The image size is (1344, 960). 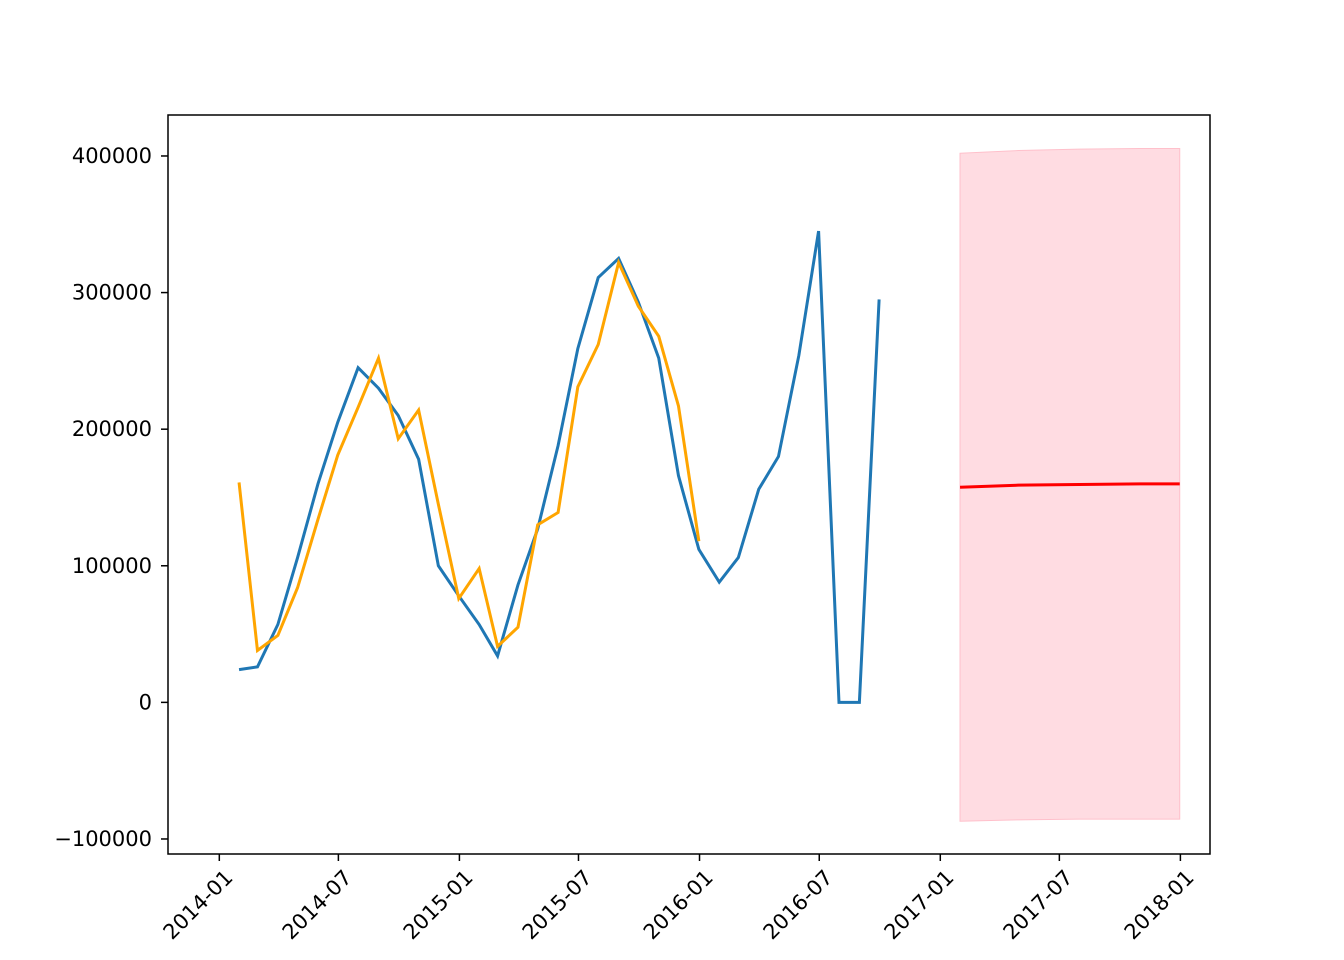 What do you see at coordinates (112, 566) in the screenshot?
I see `y-tick-label: 100000` at bounding box center [112, 566].